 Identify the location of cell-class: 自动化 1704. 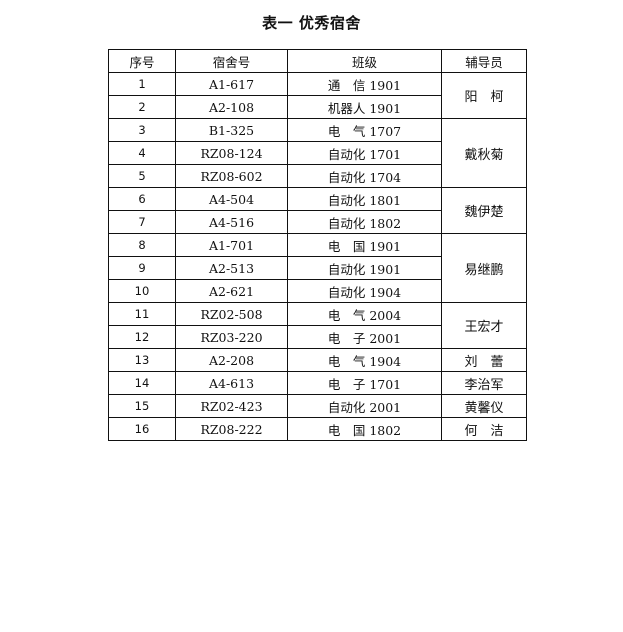
(364, 176).